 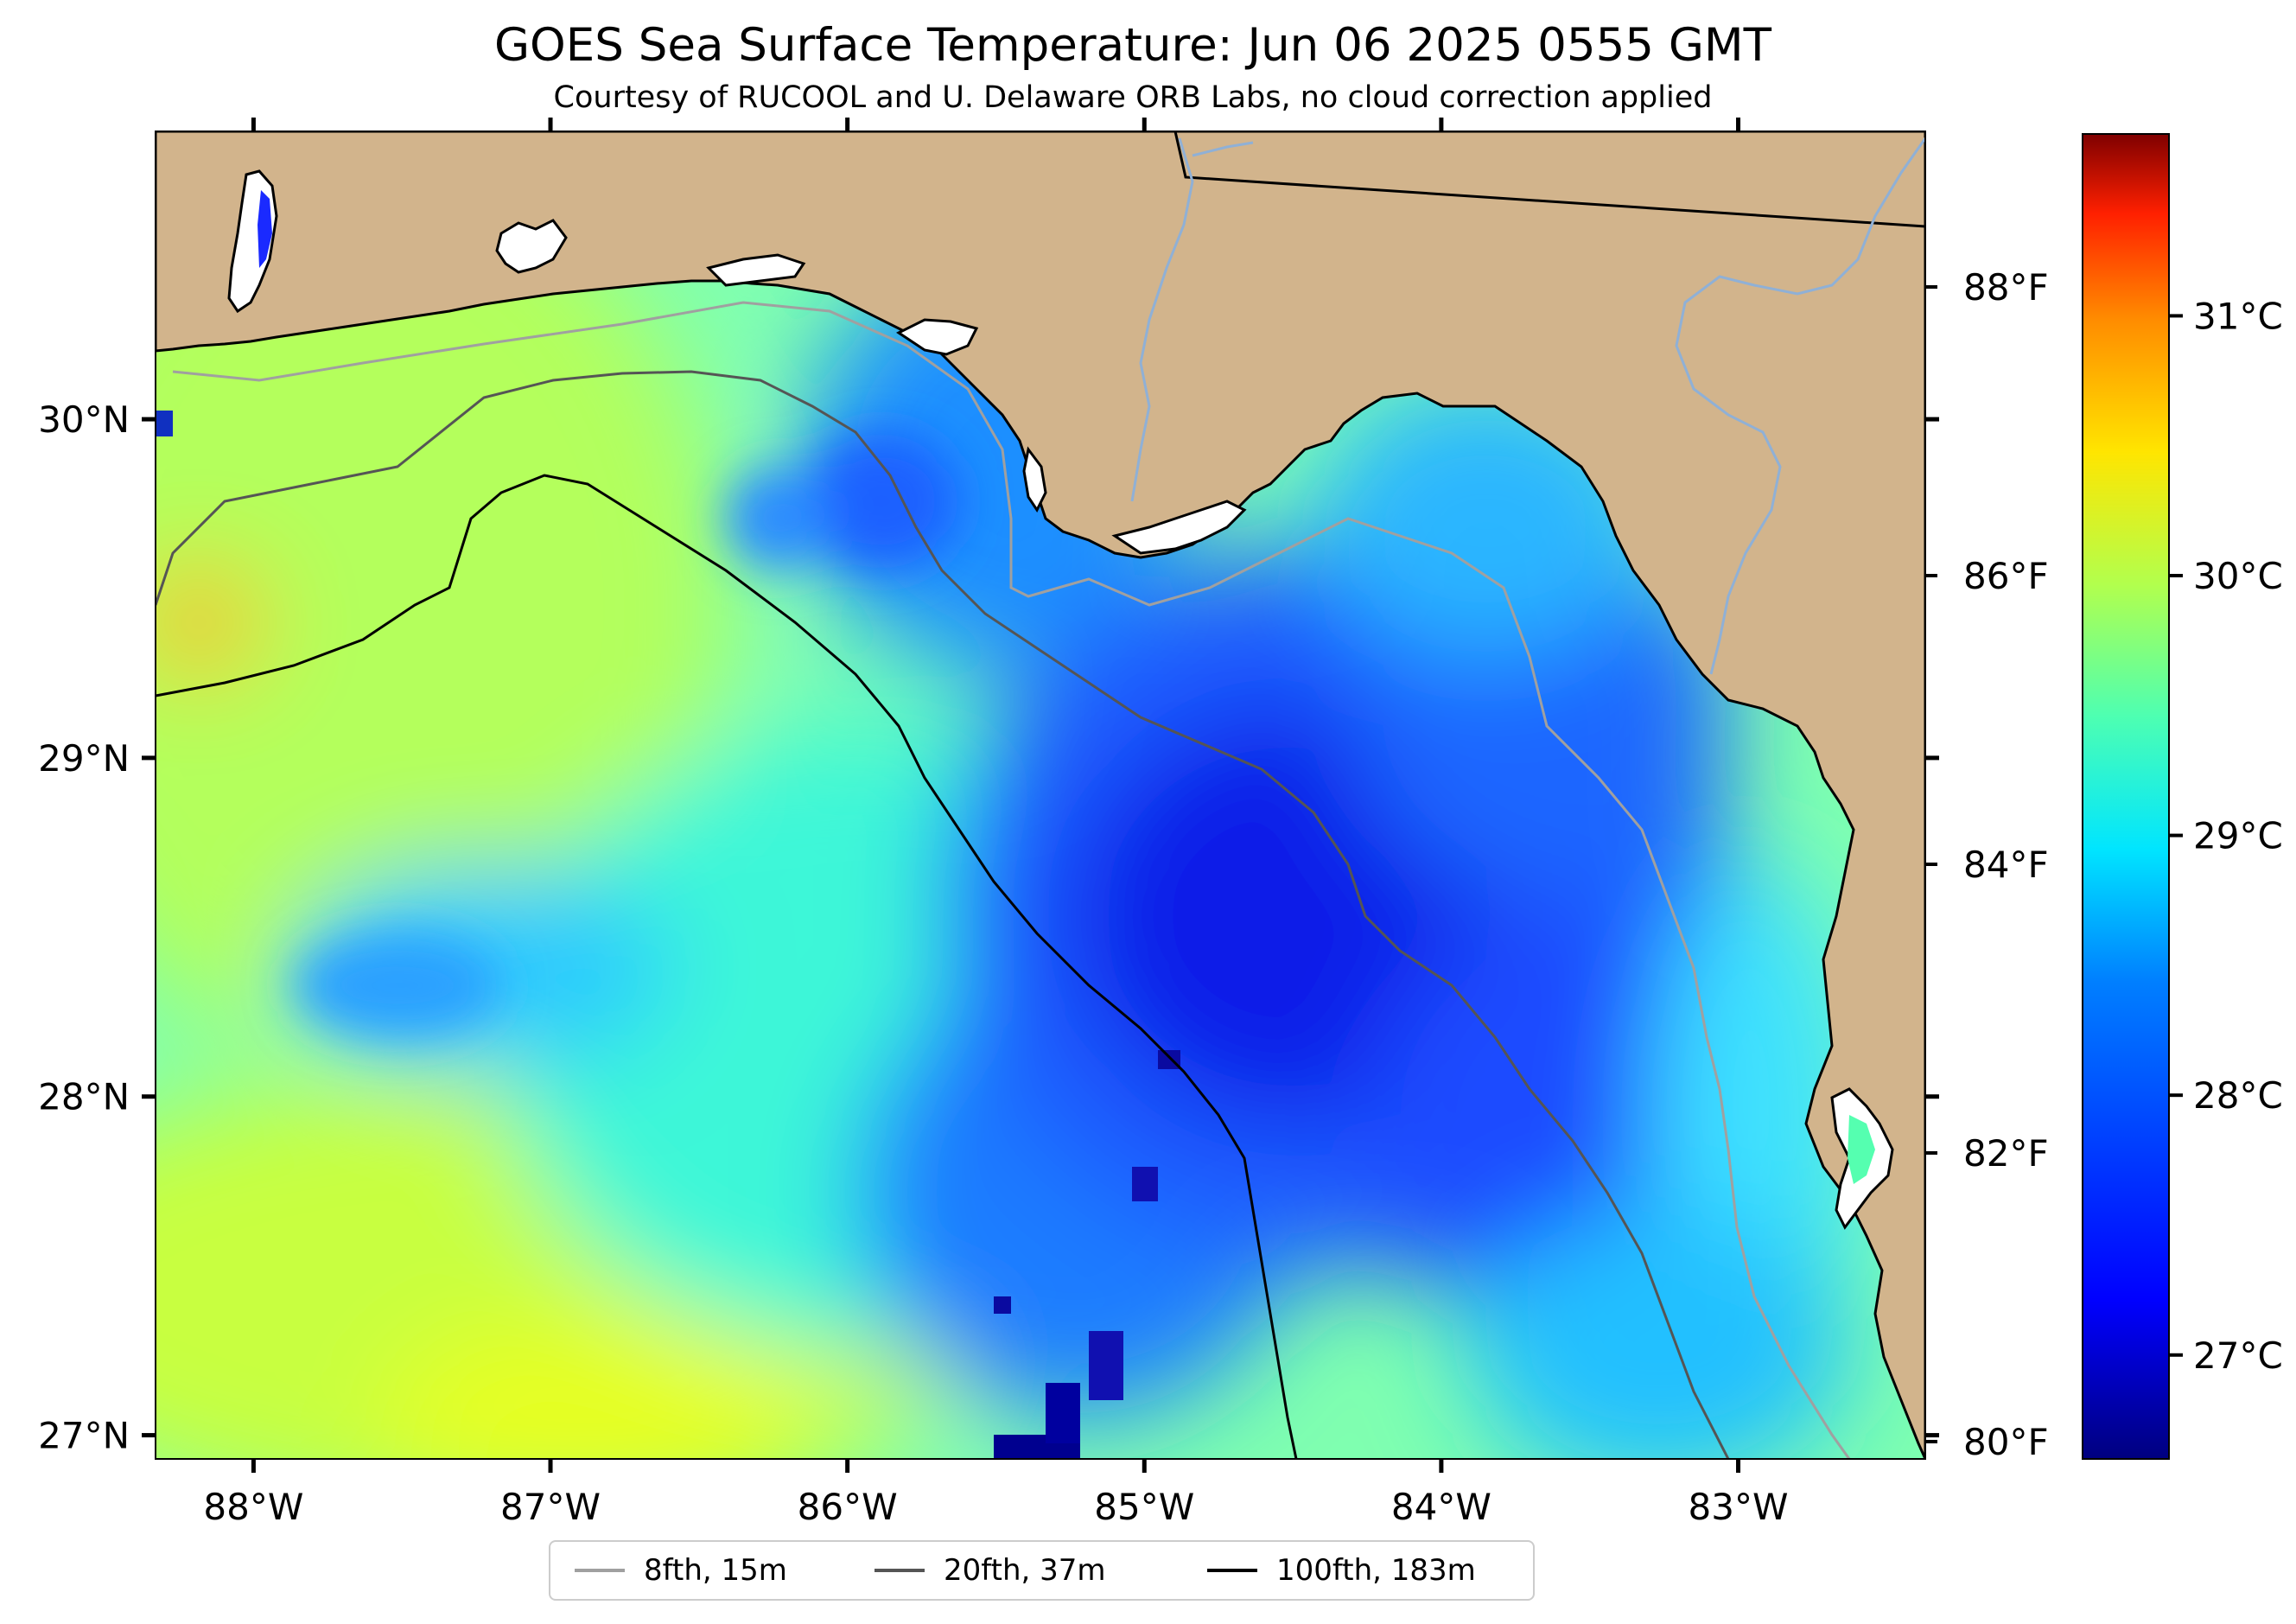 I want to click on legend-item-100fth: 100fth, 183m, so click(x=1341, y=1570).